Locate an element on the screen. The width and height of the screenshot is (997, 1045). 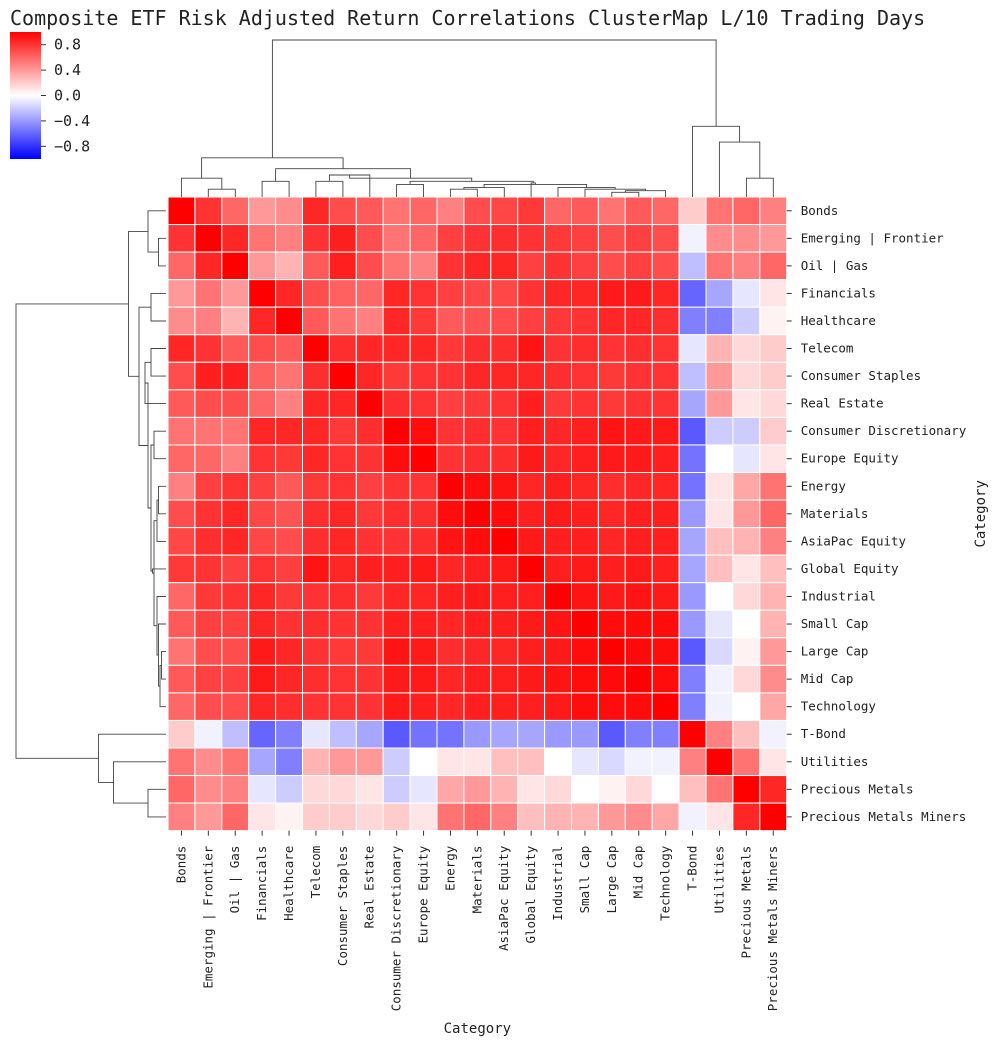
y-tick-label: AsiaPac Equity is located at coordinates (854, 540).